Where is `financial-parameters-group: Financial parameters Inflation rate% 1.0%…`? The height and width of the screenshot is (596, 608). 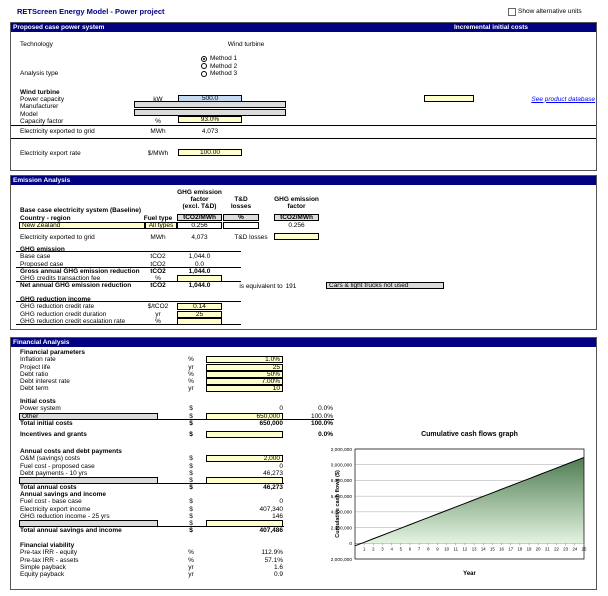
financial-parameters-group: Financial parameters Inflation rate% 1.0%… is located at coordinates (303, 371).